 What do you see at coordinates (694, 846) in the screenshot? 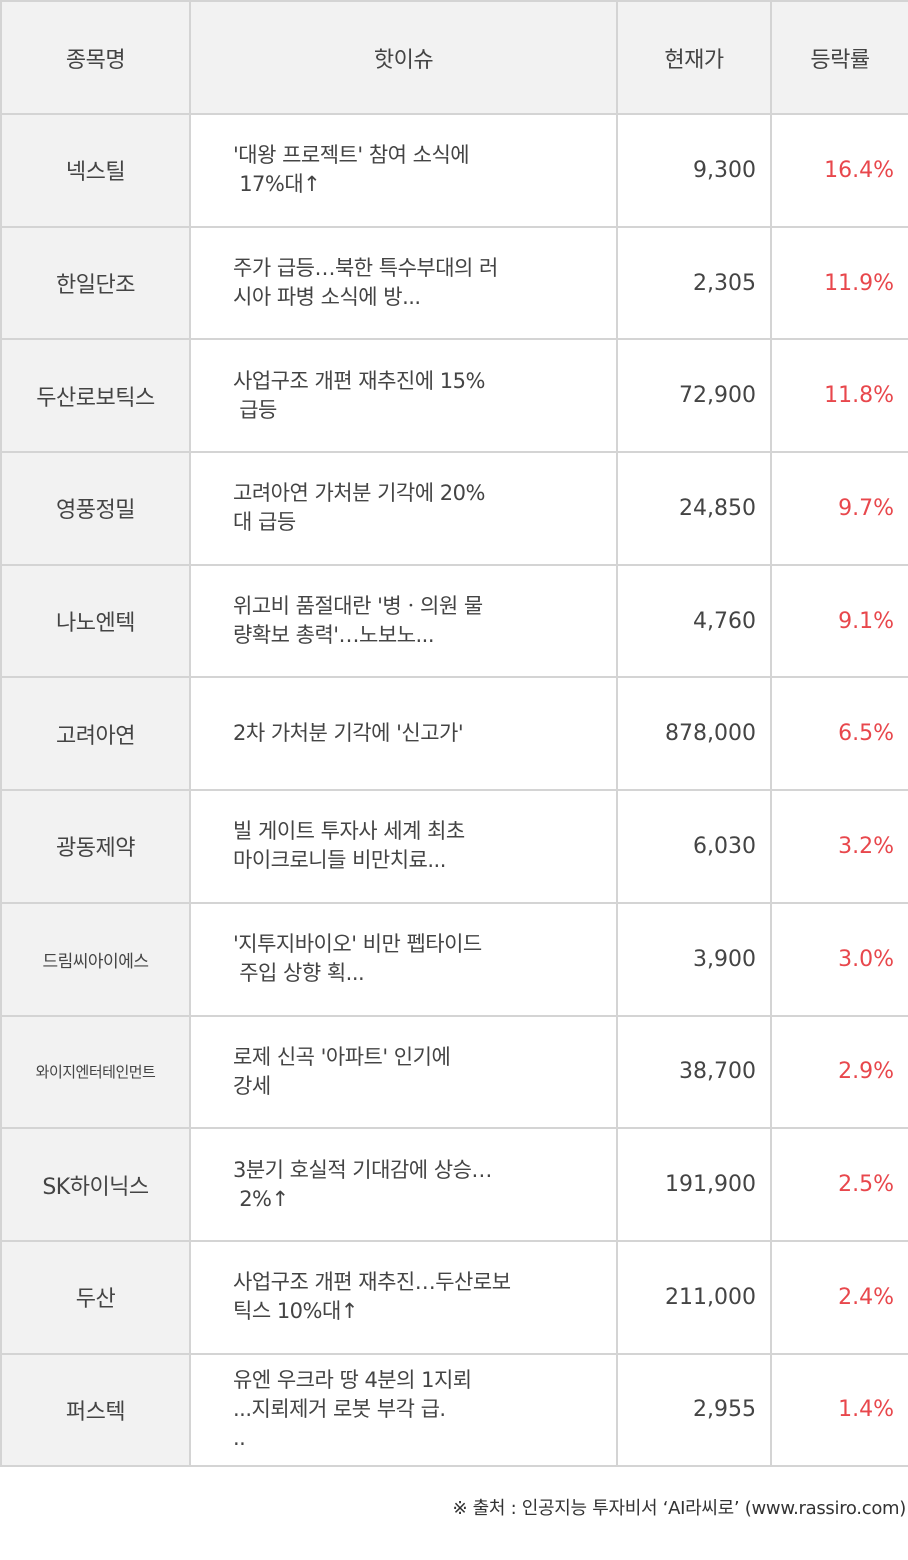
I see `current-price: 6,030` at bounding box center [694, 846].